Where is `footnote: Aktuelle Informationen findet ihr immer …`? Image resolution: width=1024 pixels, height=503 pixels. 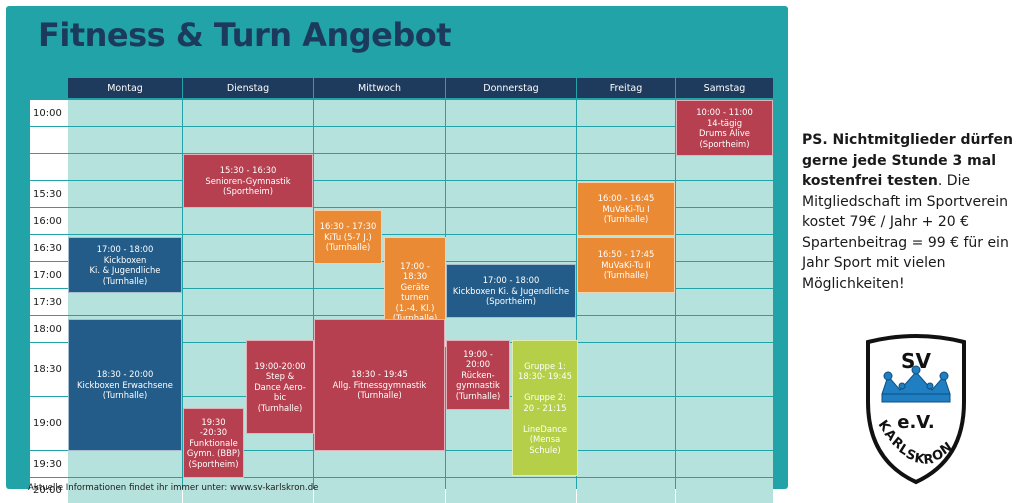 footnote: Aktuelle Informationen findet ihr immer … is located at coordinates (173, 488).